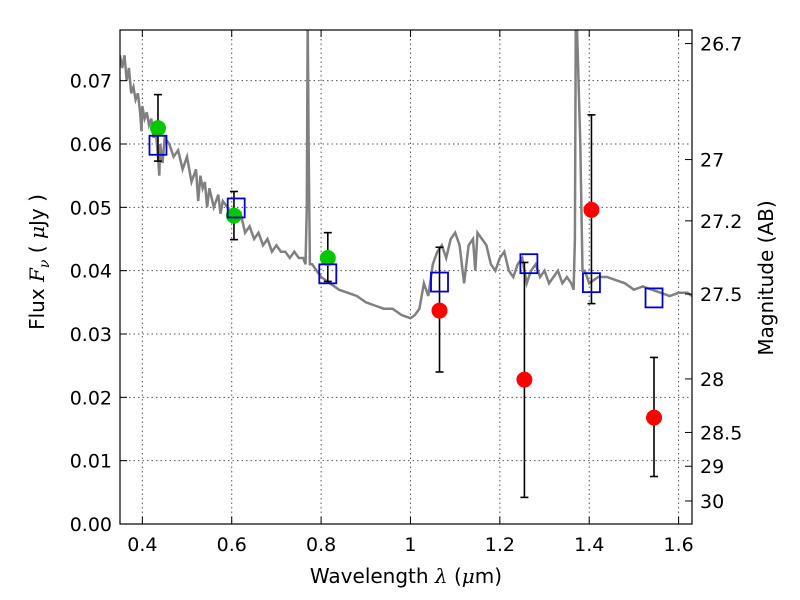 This screenshot has width=800, height=600. I want to click on y-tick-label: 0.07, so click(91, 82).